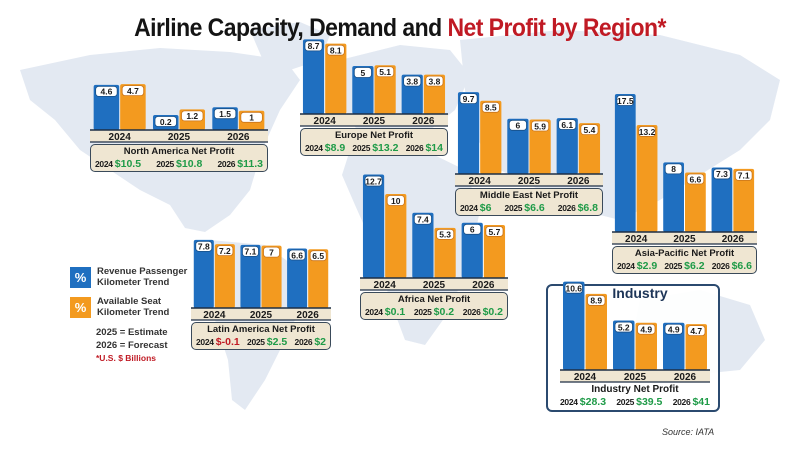 Image resolution: width=800 pixels, height=450 pixels. Describe the element at coordinates (472, 250) in the screenshot. I see `bar-africa-rpk-2026` at that location.